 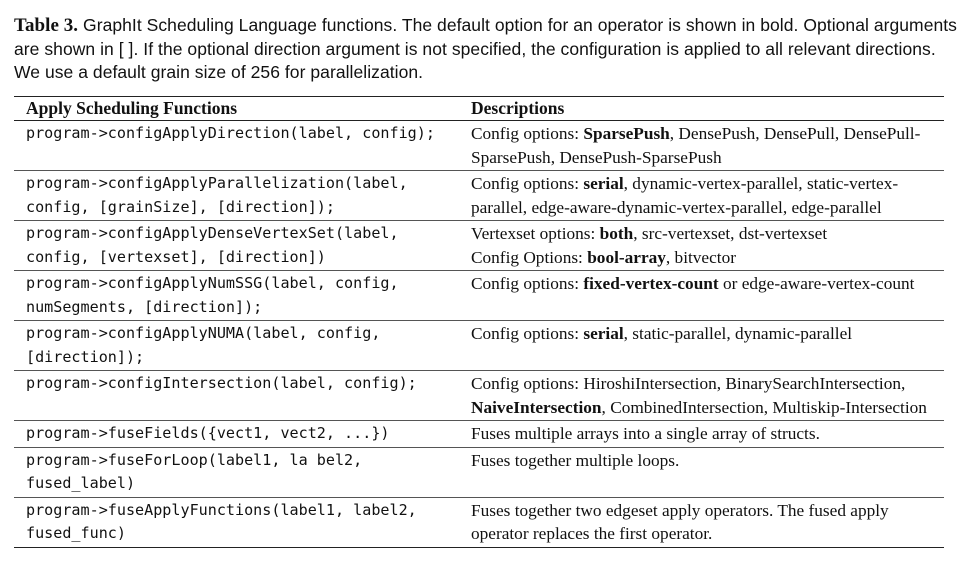 I want to click on function-signature-line: fused_label), so click(x=81, y=483).